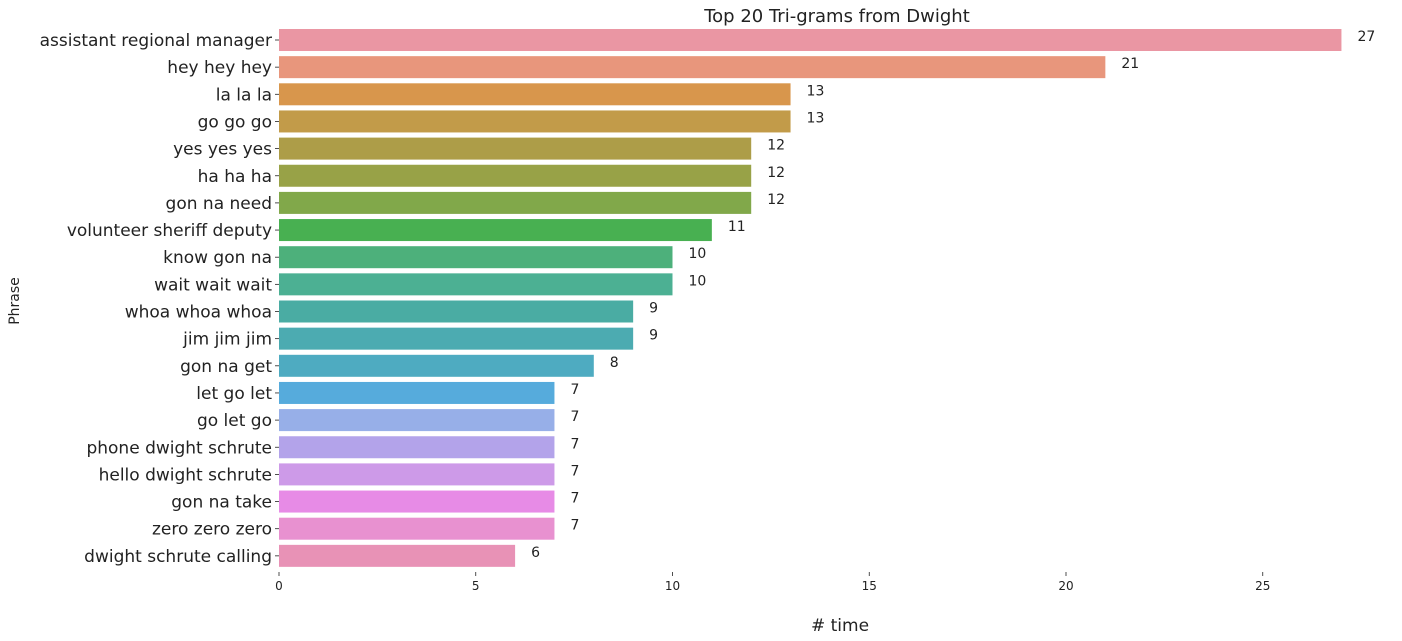 This screenshot has height=641, width=1402. What do you see at coordinates (869, 586) in the screenshot?
I see `x-tick-label: 15` at bounding box center [869, 586].